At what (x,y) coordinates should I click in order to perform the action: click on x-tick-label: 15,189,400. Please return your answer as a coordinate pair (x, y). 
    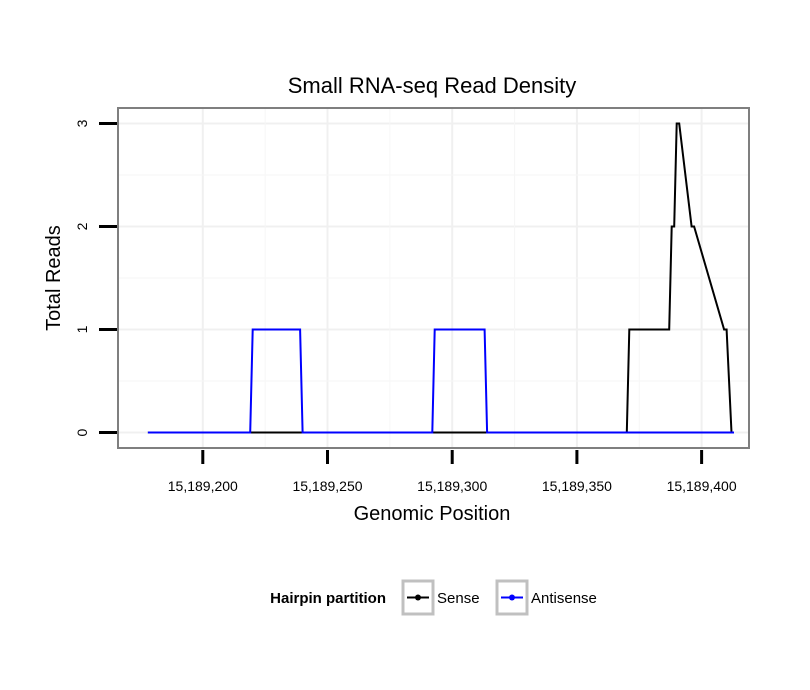
    Looking at the image, I should click on (702, 486).